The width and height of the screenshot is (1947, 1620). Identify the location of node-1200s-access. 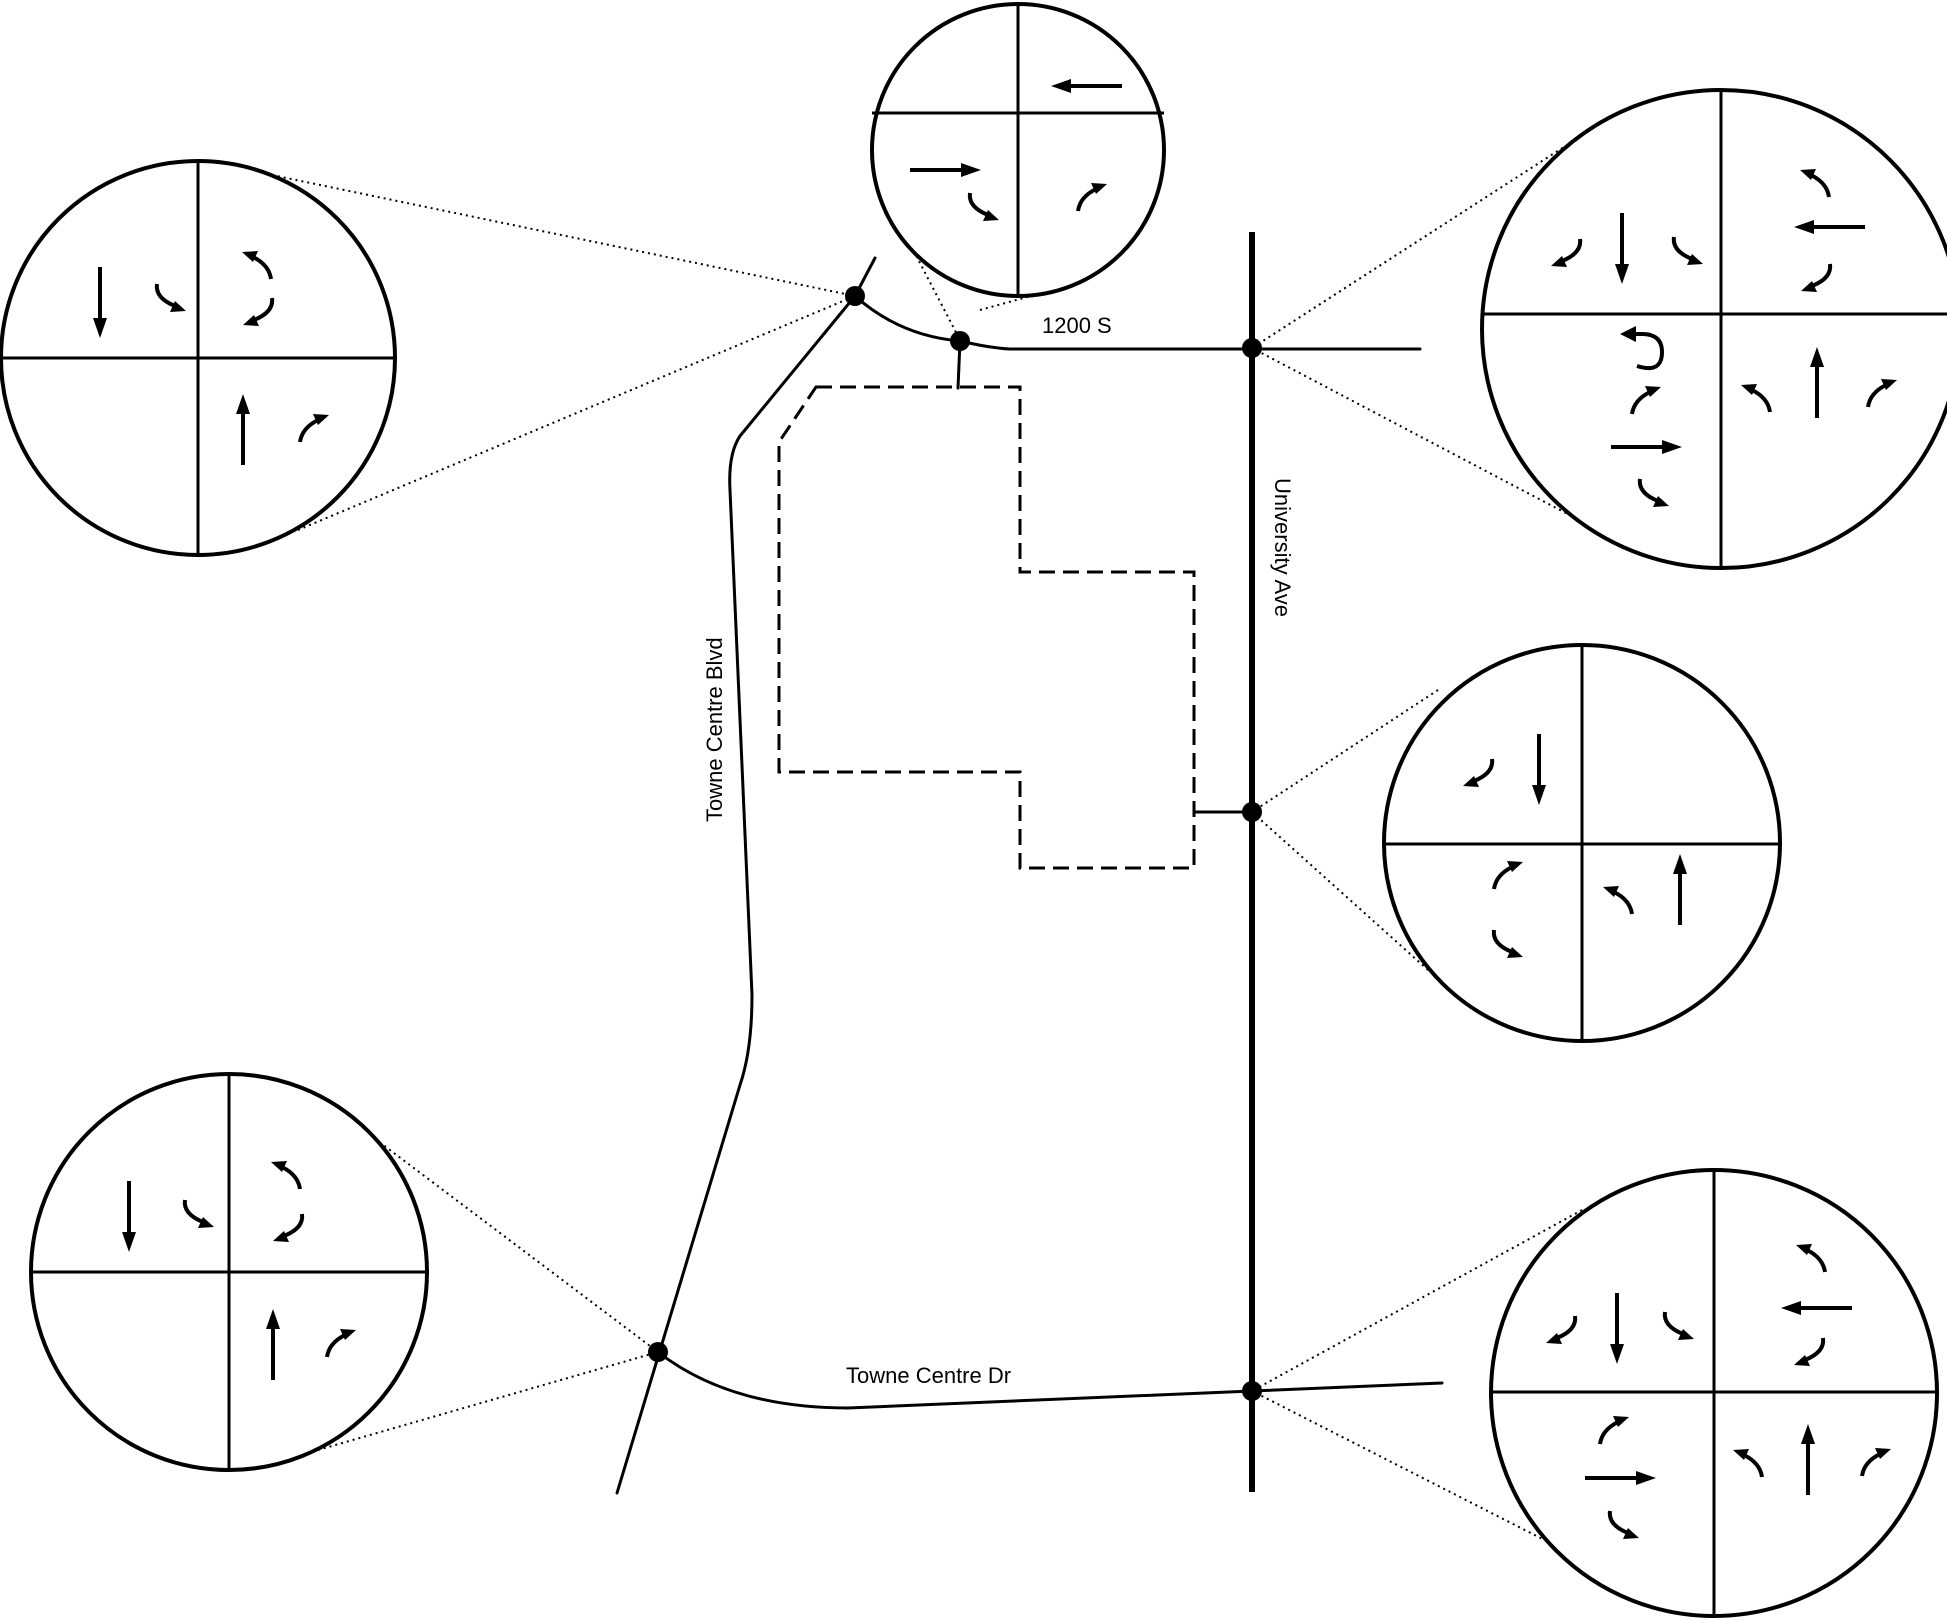
(960, 341).